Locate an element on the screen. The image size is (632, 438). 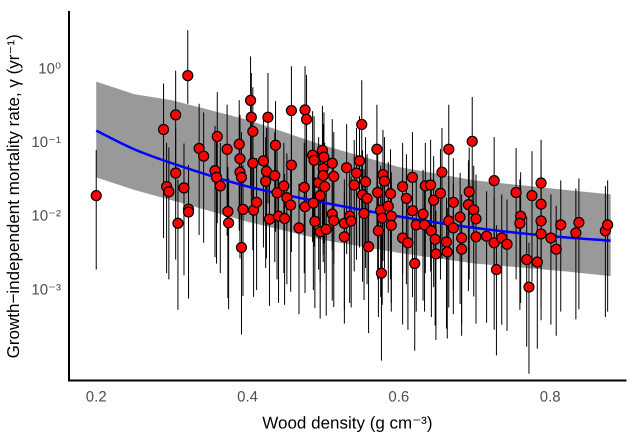
y-axis-title: Growth−independent mortality rate, γ (yr⁻¹) is located at coordinates (13, 196).